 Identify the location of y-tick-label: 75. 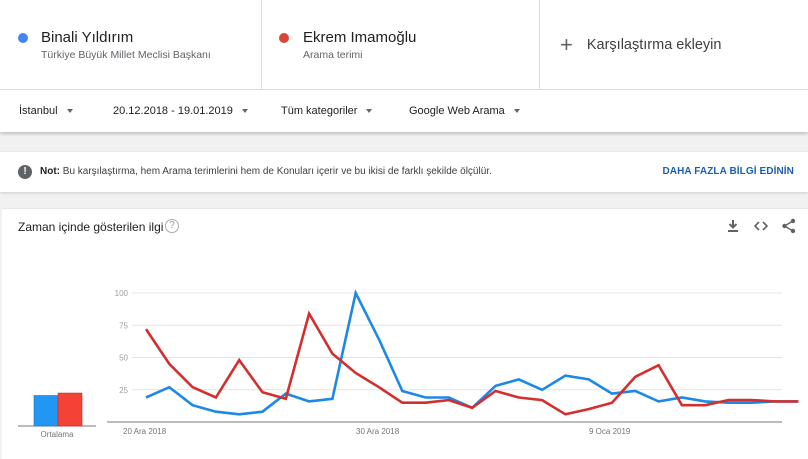
(123, 325).